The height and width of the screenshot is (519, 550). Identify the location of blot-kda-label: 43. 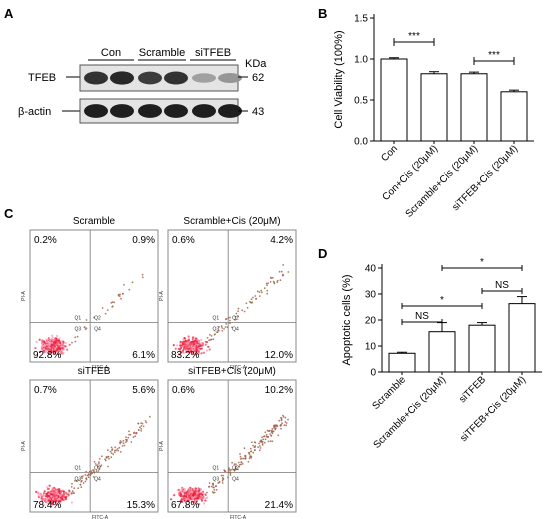
(258, 112).